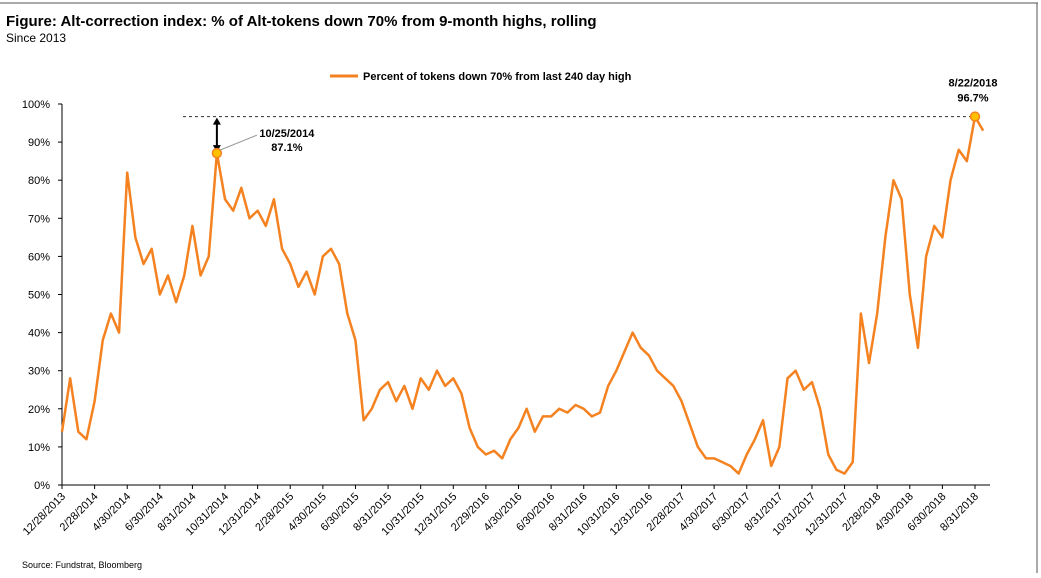 The image size is (1041, 578). What do you see at coordinates (973, 84) in the screenshot?
I see `annotation-date: 8/22/2018` at bounding box center [973, 84].